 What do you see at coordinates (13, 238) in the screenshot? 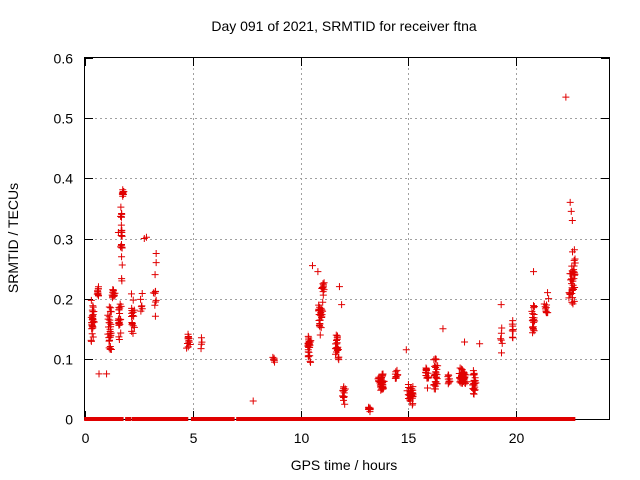
I see `y-axis-label: SRMTID / TECUs` at bounding box center [13, 238].